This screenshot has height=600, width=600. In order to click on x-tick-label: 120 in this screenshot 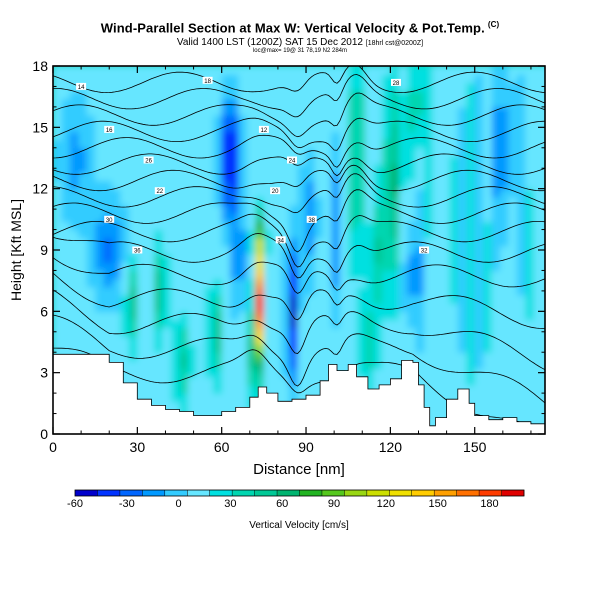, I will do `click(391, 447)`.